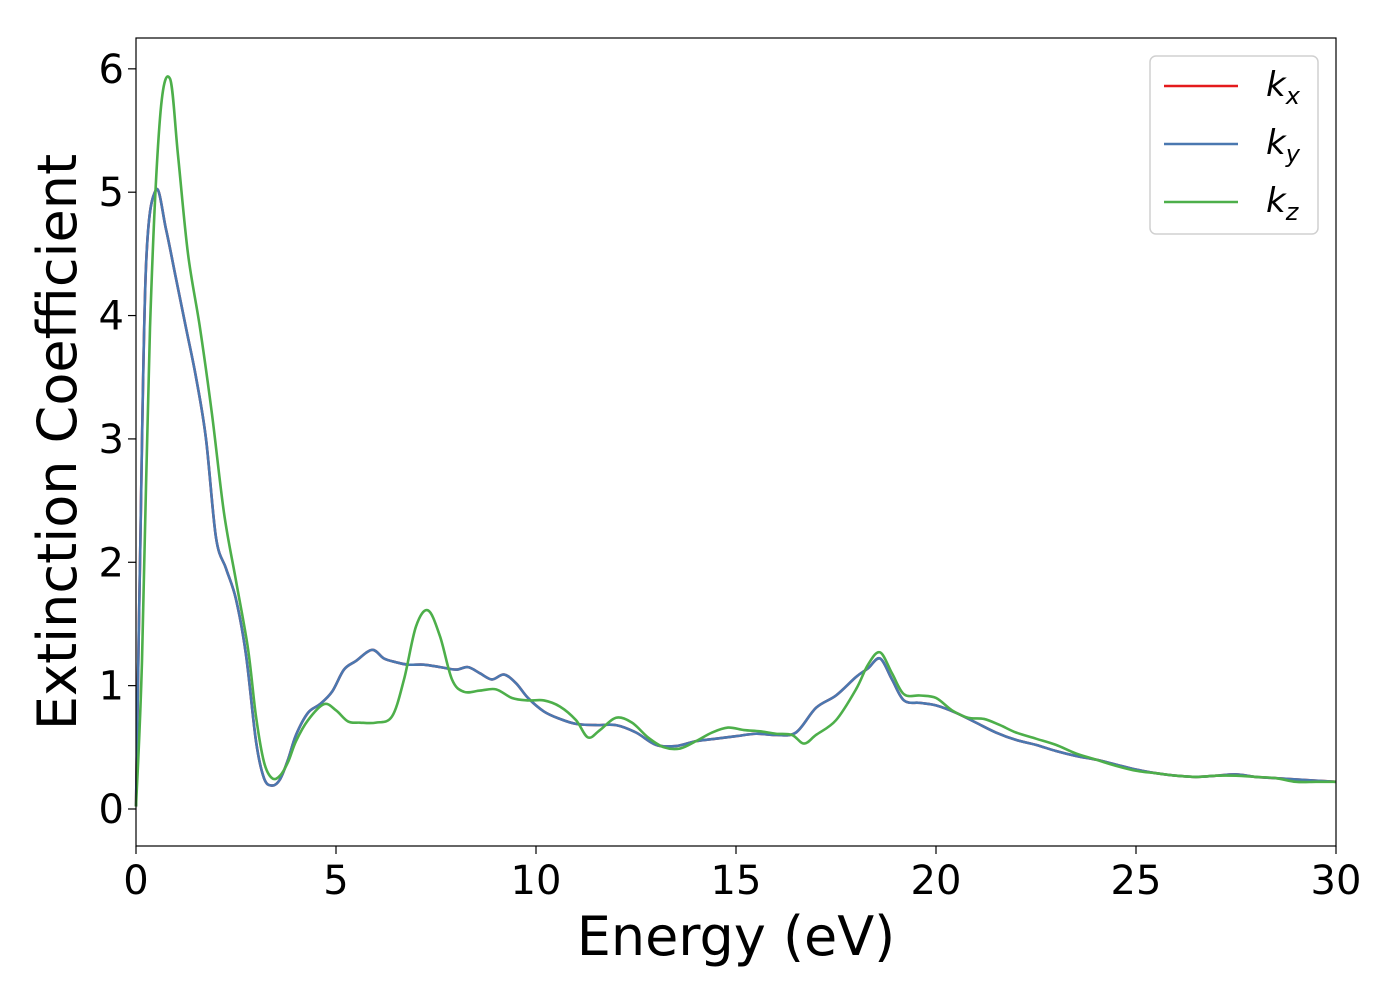  What do you see at coordinates (536, 881) in the screenshot?
I see `x-tick-label: 10` at bounding box center [536, 881].